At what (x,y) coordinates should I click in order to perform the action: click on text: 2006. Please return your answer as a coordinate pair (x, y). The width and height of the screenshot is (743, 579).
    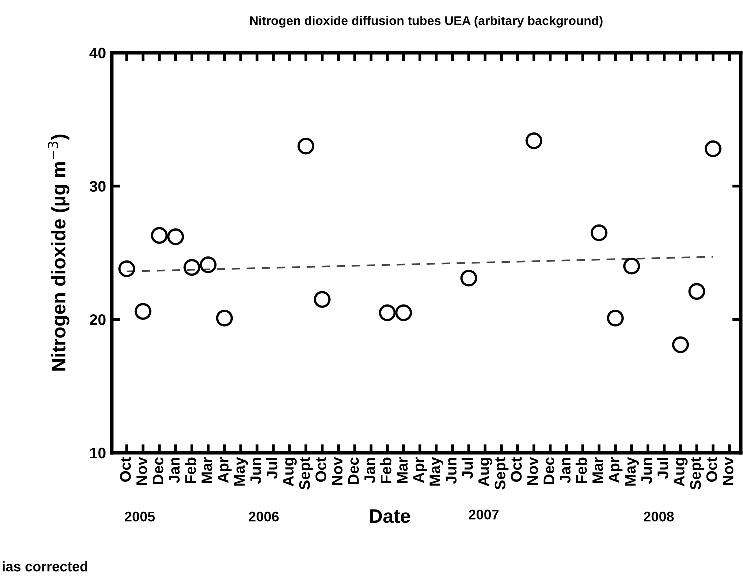
    Looking at the image, I should click on (264, 517).